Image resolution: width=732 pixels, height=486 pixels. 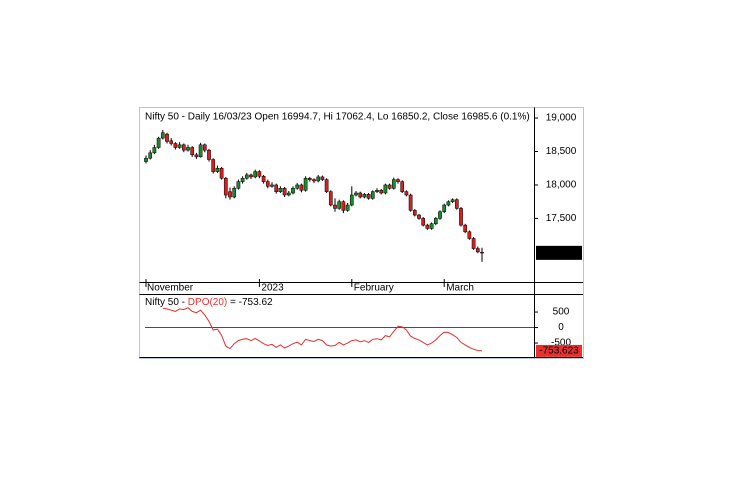 What do you see at coordinates (250, 302) in the screenshot?
I see `title-part: = -753.62` at bounding box center [250, 302].